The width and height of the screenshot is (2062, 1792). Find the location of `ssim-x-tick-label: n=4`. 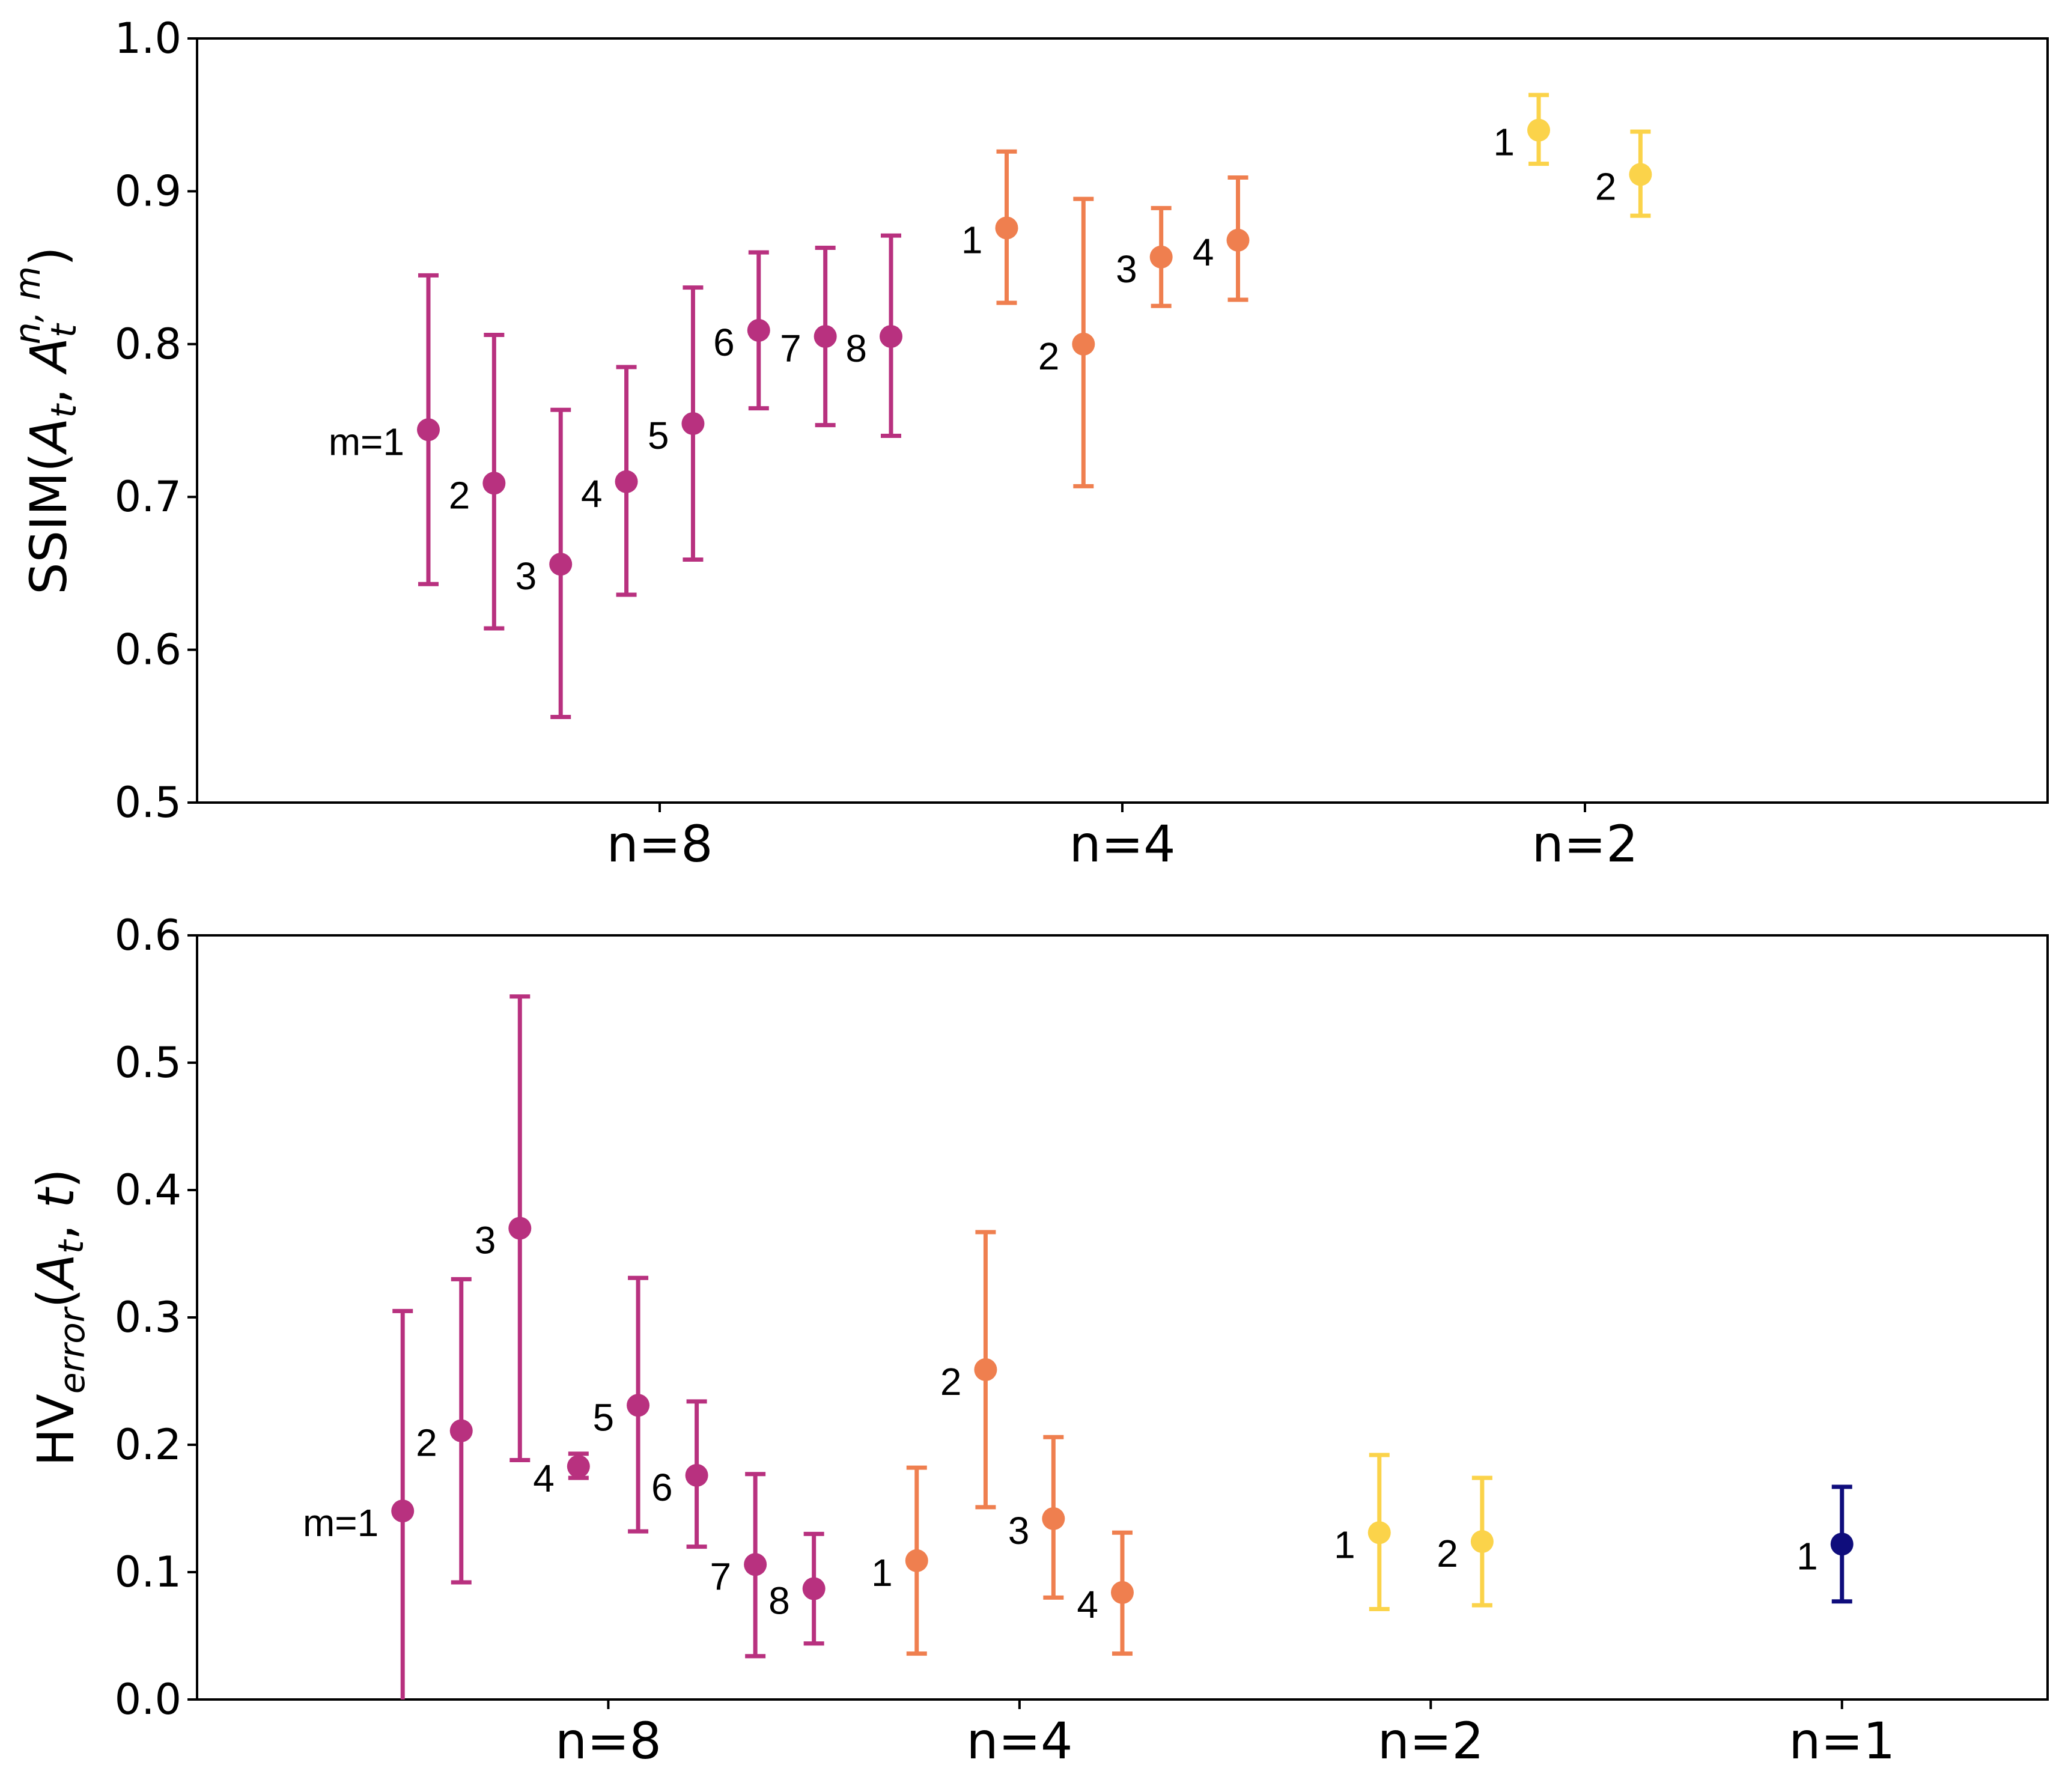

ssim-x-tick-label: n=4 is located at coordinates (1122, 844).